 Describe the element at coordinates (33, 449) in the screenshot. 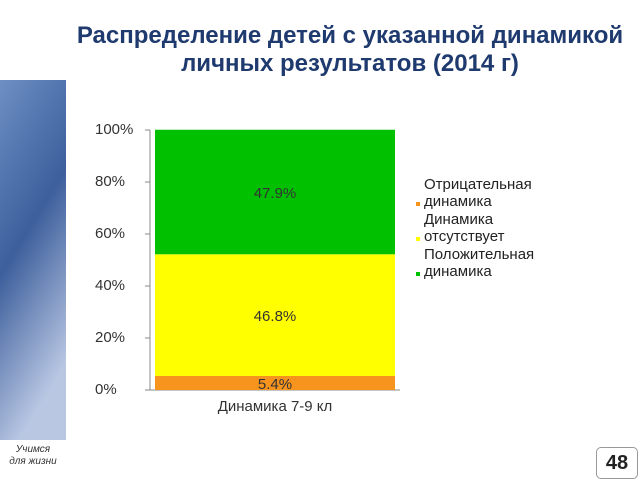

I see `logo-text: Учимся` at that location.